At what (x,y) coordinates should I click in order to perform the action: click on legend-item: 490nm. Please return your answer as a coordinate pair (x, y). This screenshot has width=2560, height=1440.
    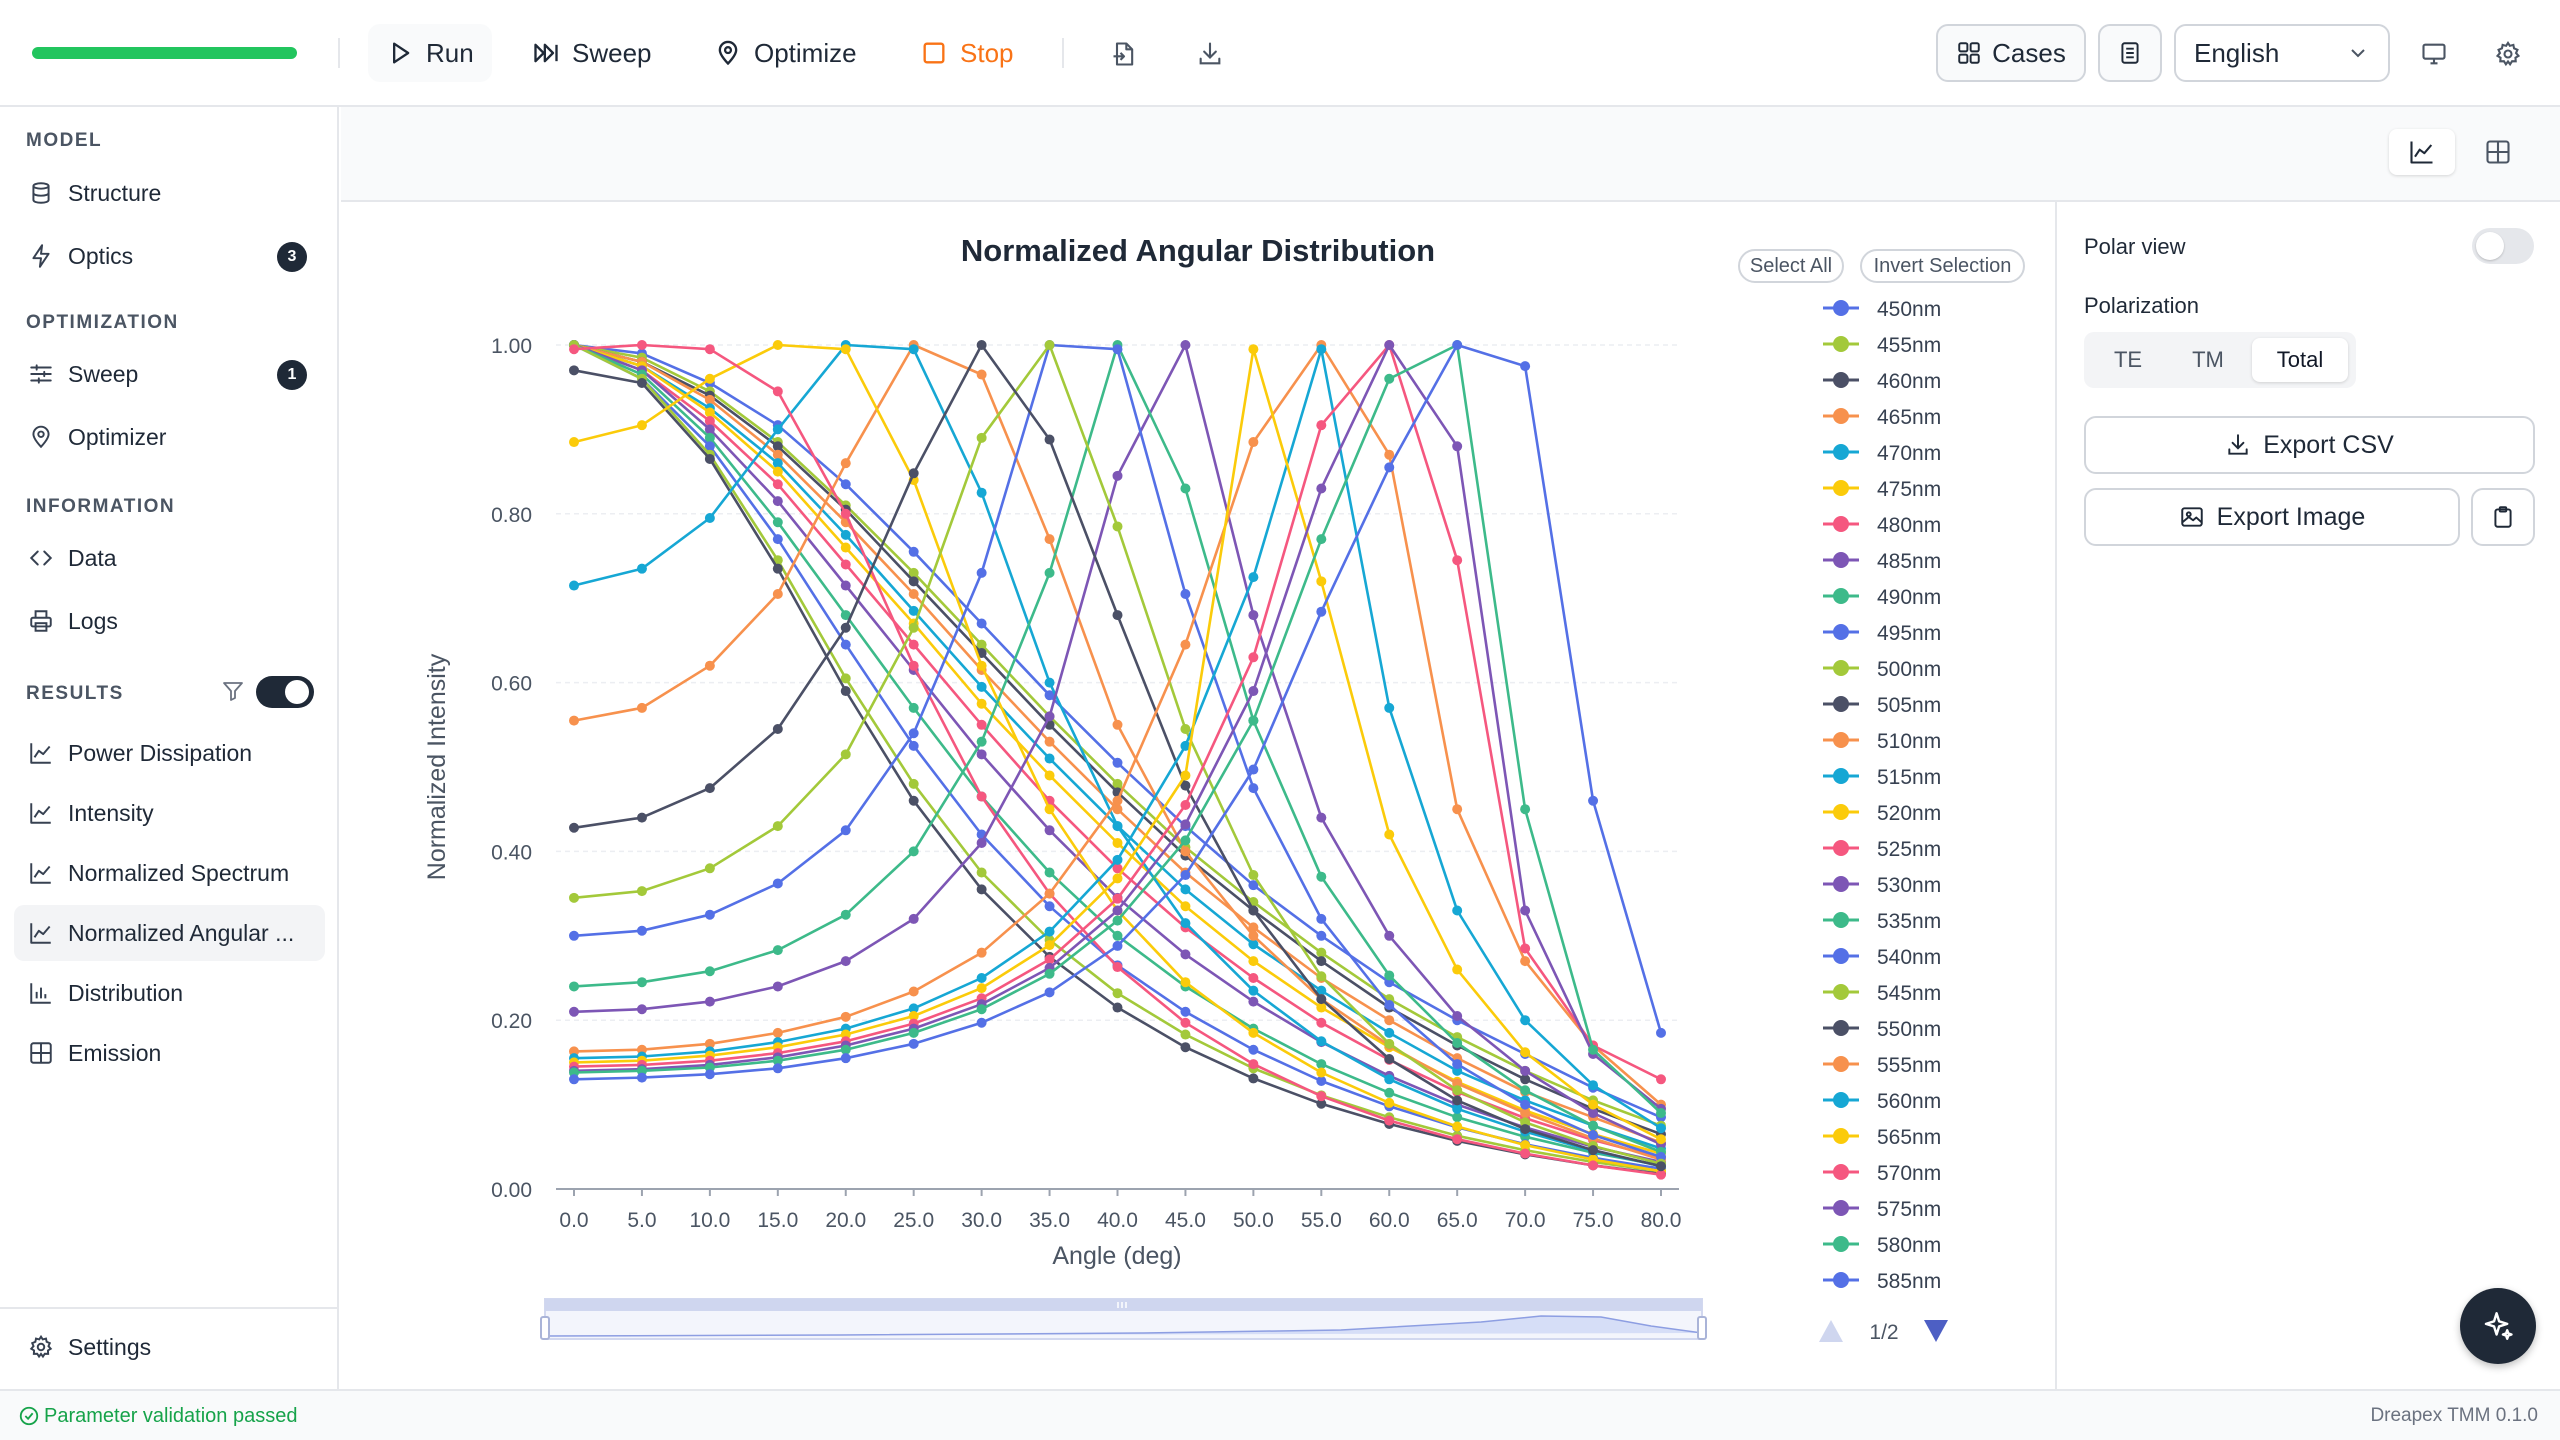
    Looking at the image, I should click on (1882, 597).